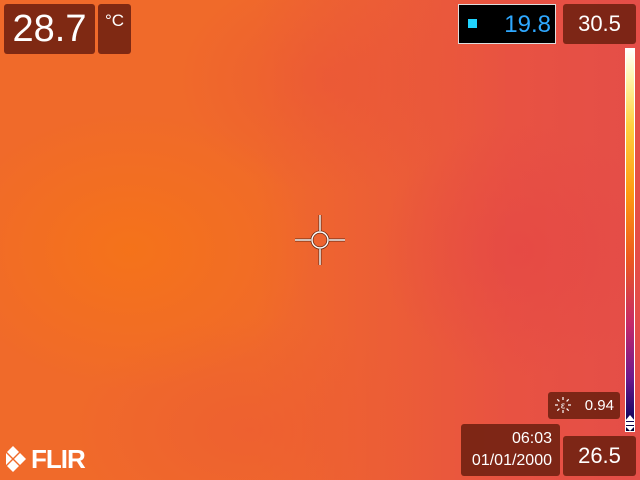 The height and width of the screenshot is (480, 640). I want to click on color-scale-bar, so click(630, 240).